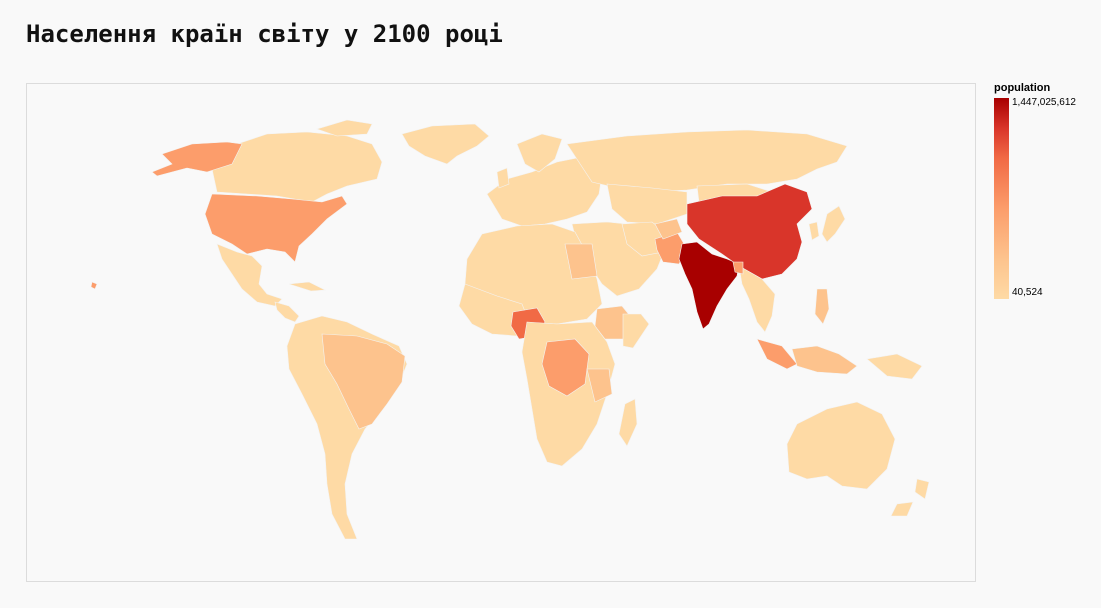 The height and width of the screenshot is (608, 1101). Describe the element at coordinates (757, 299) in the screenshot. I see `country-southeast-asia` at that location.